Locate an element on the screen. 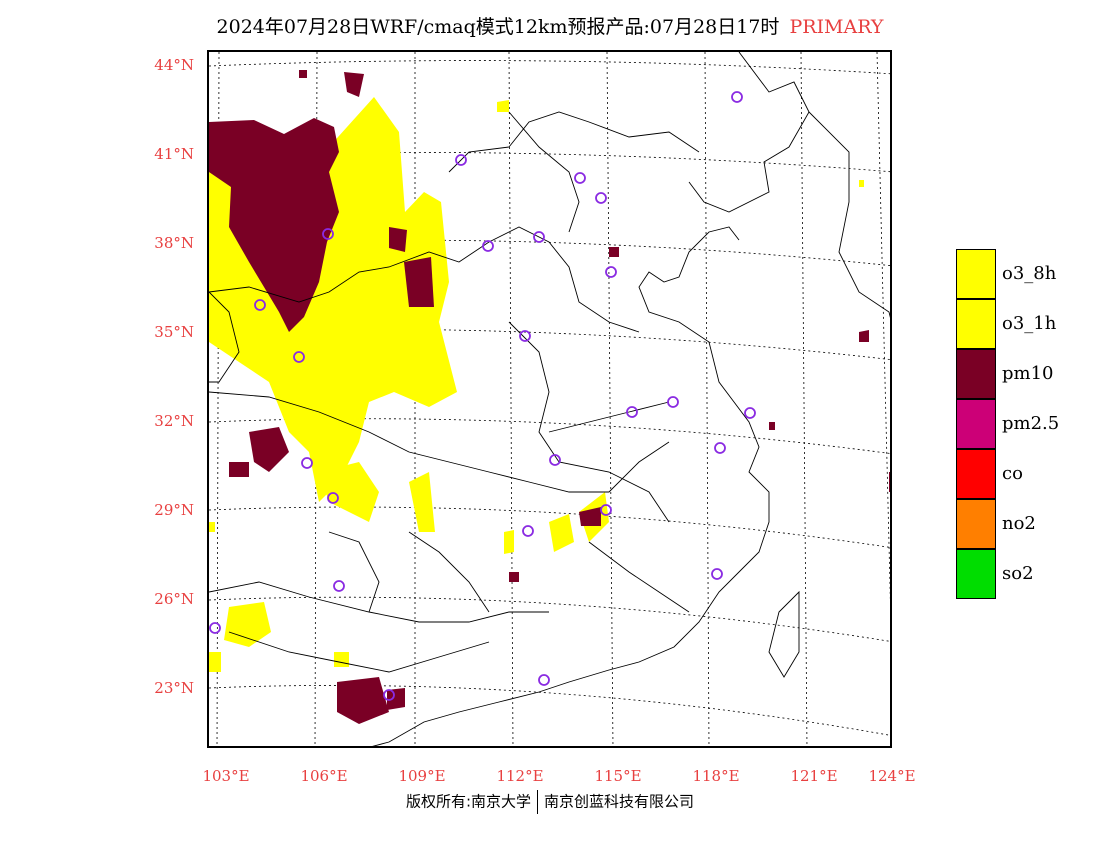 This screenshot has height=850, width=1100. primary-tag: PRIMARY is located at coordinates (836, 27).